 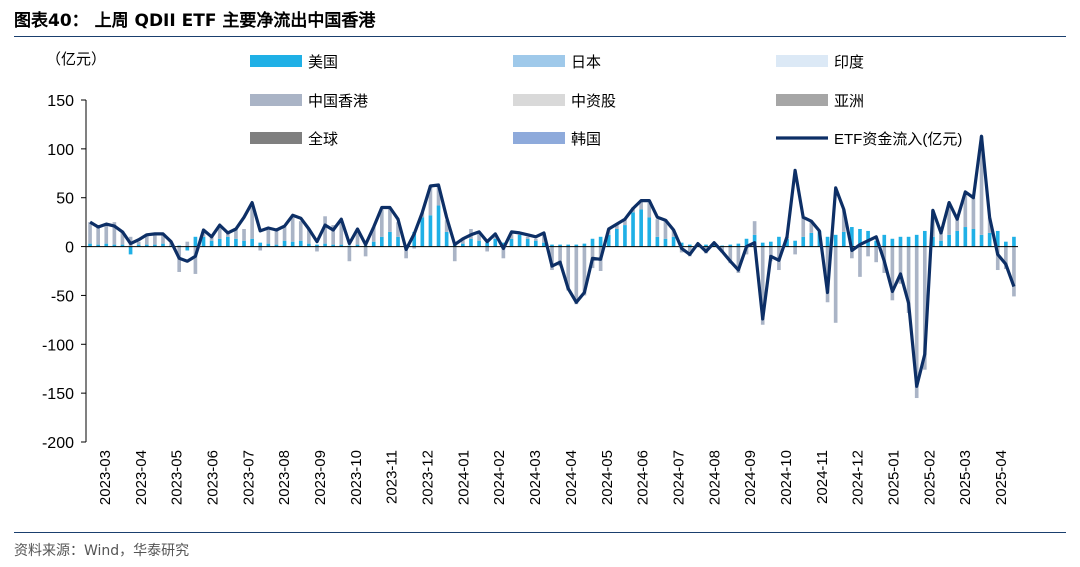 I want to click on x-tick-label: 2023-03, so click(x=105, y=477).